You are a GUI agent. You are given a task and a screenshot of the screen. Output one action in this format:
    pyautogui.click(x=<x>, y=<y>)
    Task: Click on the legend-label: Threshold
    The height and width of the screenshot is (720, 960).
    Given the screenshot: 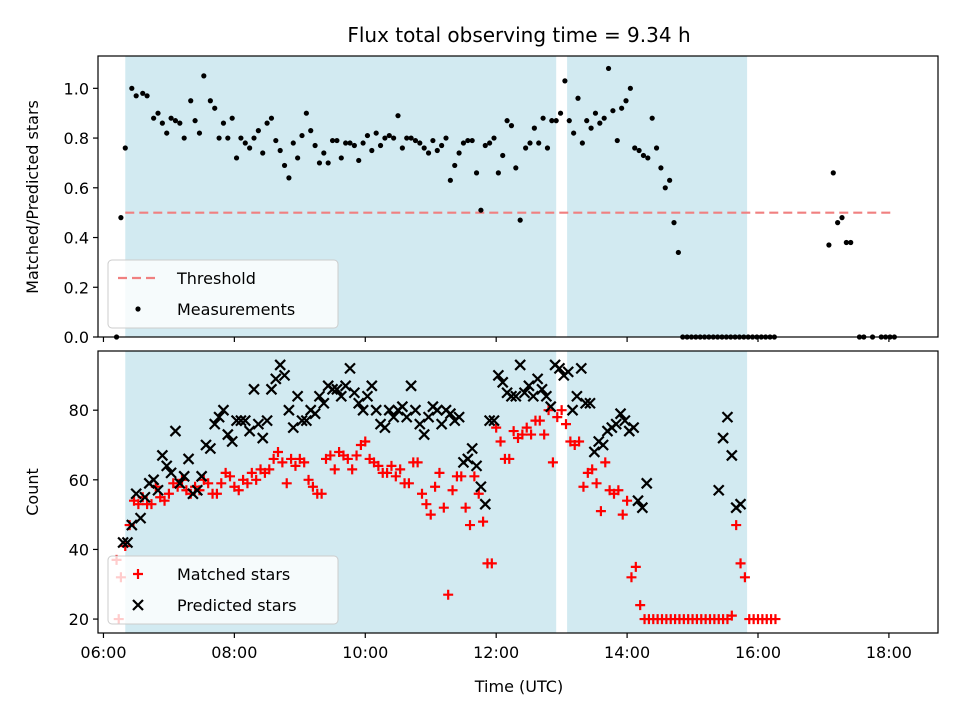 What is the action you would take?
    pyautogui.click(x=216, y=278)
    